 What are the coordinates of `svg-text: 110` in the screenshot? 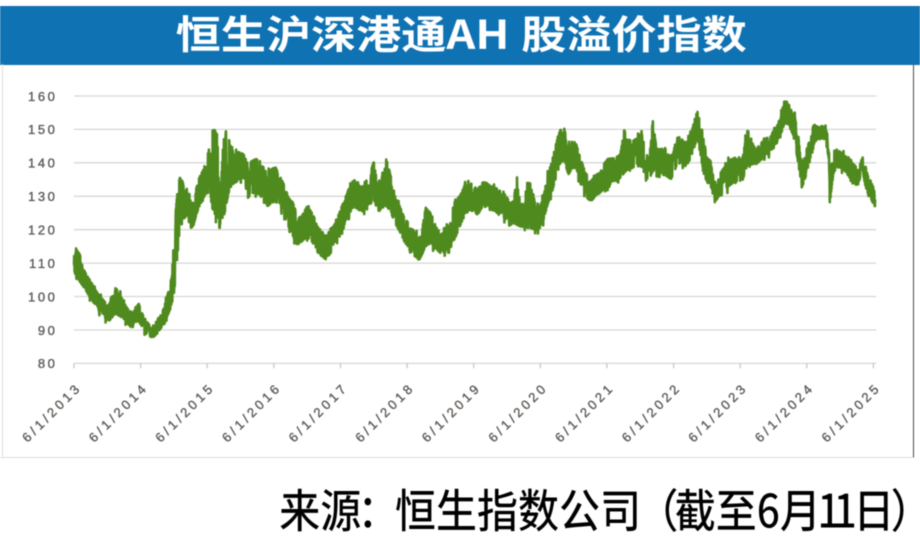 It's located at (43, 263).